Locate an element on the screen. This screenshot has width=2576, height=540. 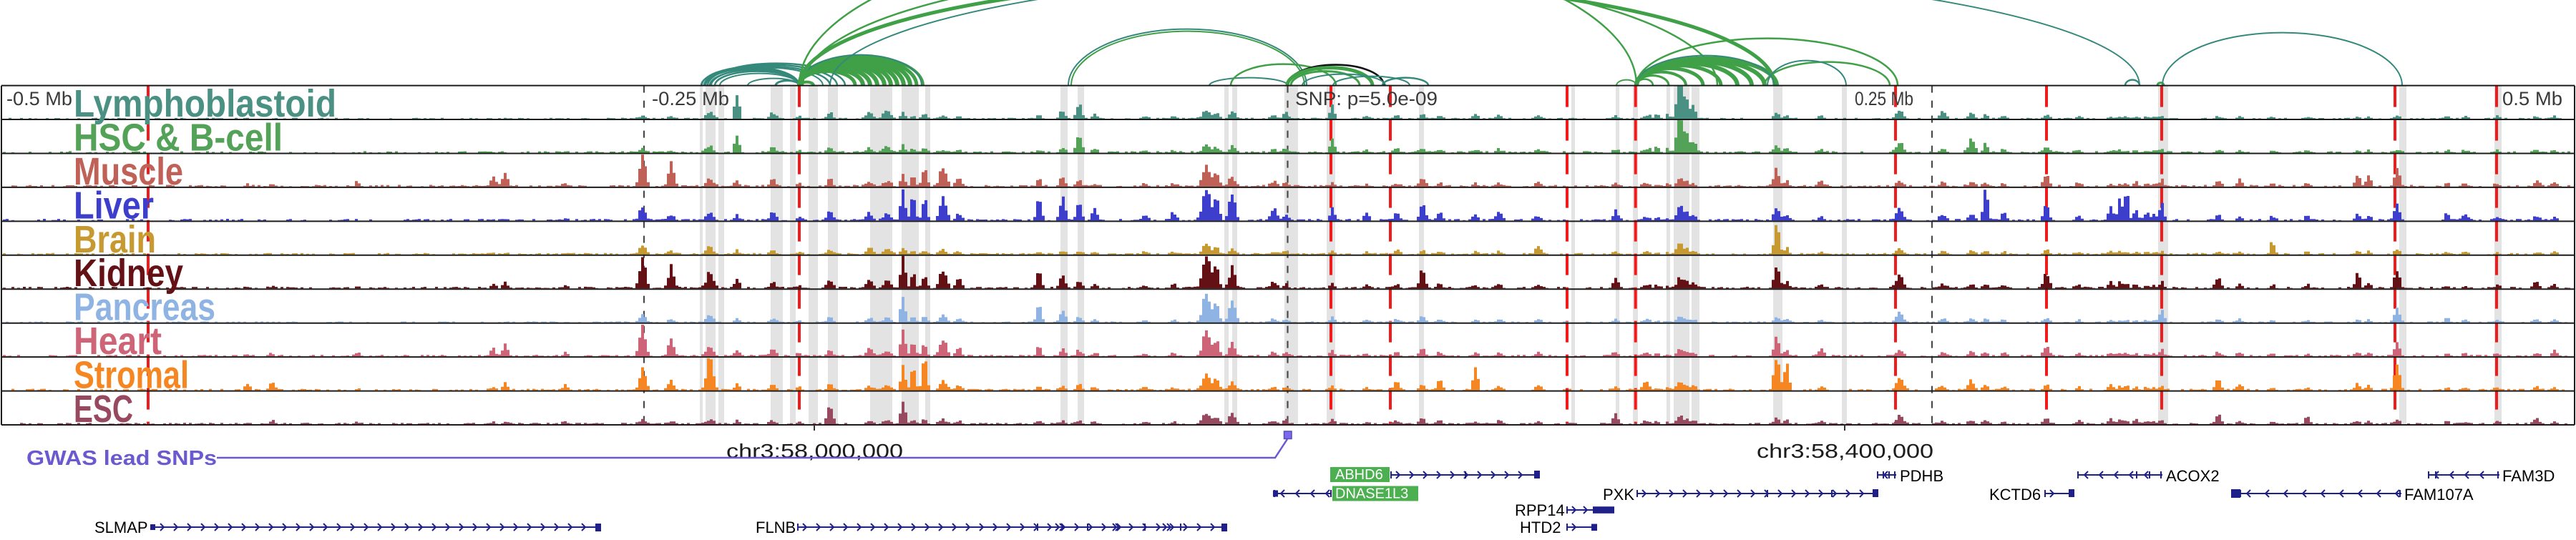
svg-text: ABHD6 is located at coordinates (1359, 475).